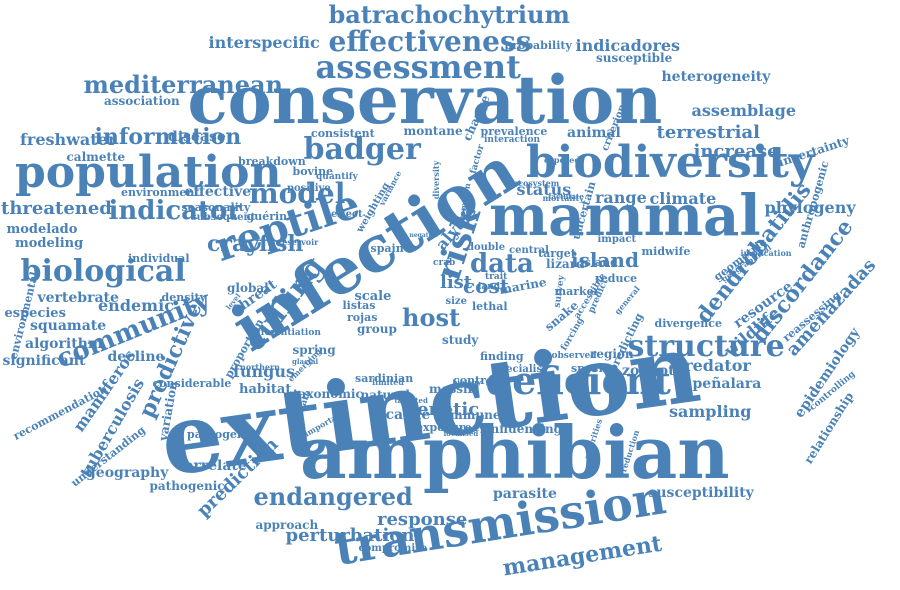 The image size is (900, 590). I want to click on cloud-word: list, so click(456, 282).